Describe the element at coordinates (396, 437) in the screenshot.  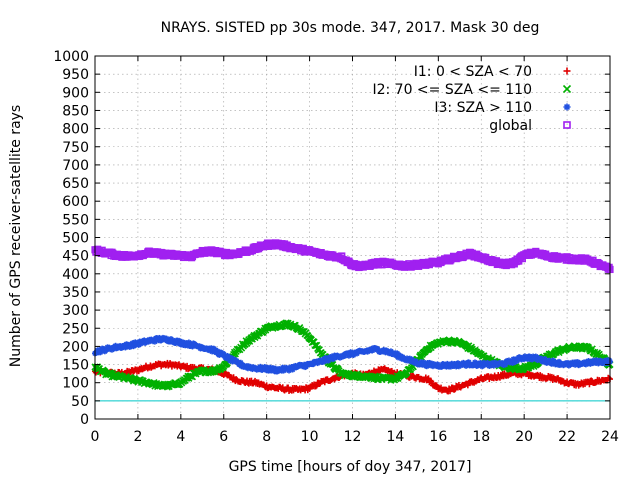
I see `x-tick-label: 14` at that location.